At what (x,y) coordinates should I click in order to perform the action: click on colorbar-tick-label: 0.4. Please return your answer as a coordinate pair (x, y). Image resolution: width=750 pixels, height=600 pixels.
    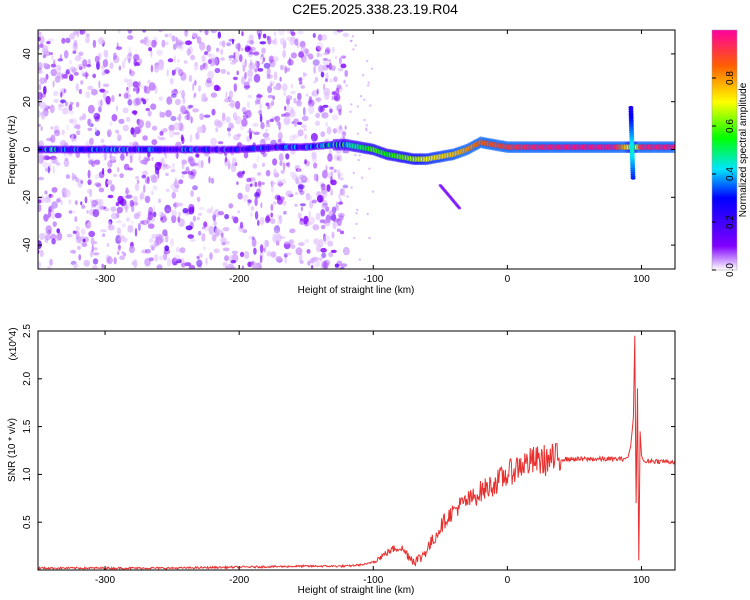
    Looking at the image, I should click on (730, 174).